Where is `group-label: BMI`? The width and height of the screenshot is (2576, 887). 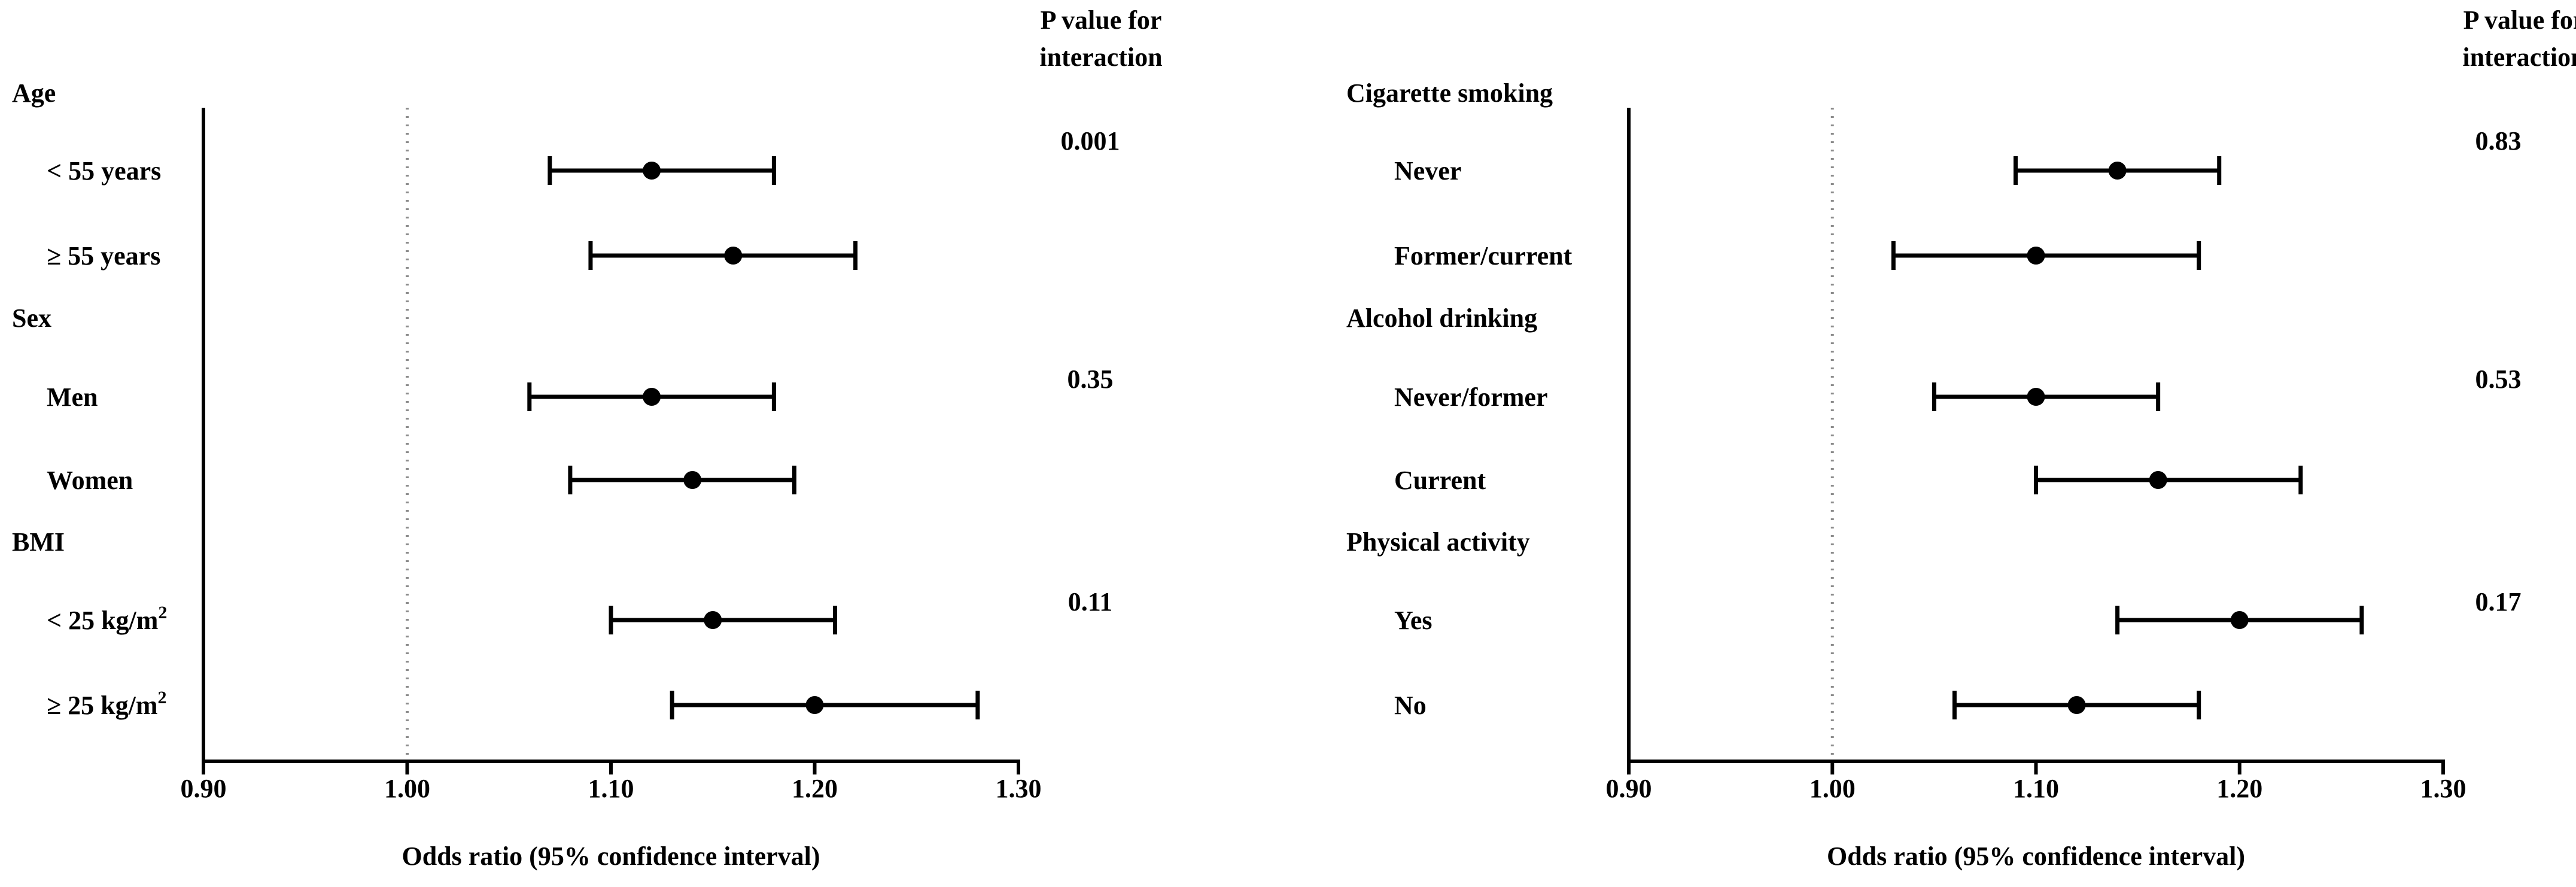 group-label: BMI is located at coordinates (38, 542).